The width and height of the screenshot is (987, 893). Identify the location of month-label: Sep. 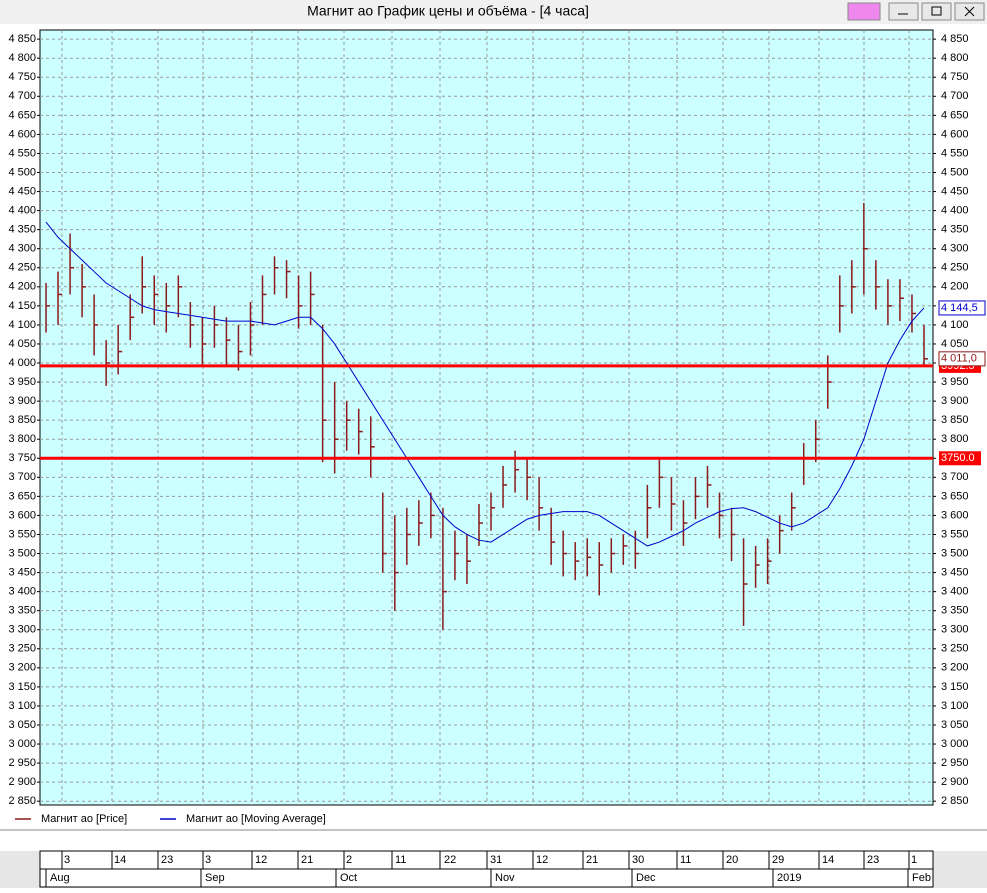
(215, 878).